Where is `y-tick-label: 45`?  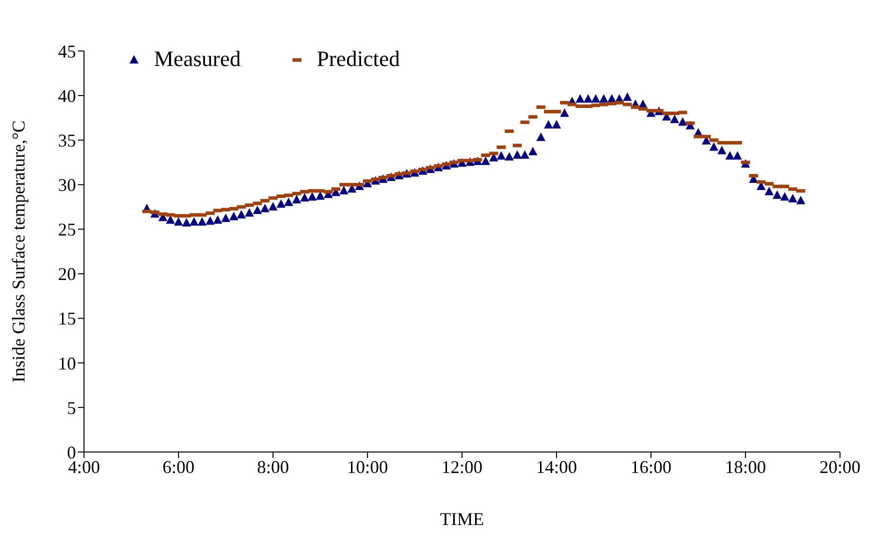 y-tick-label: 45 is located at coordinates (67, 51).